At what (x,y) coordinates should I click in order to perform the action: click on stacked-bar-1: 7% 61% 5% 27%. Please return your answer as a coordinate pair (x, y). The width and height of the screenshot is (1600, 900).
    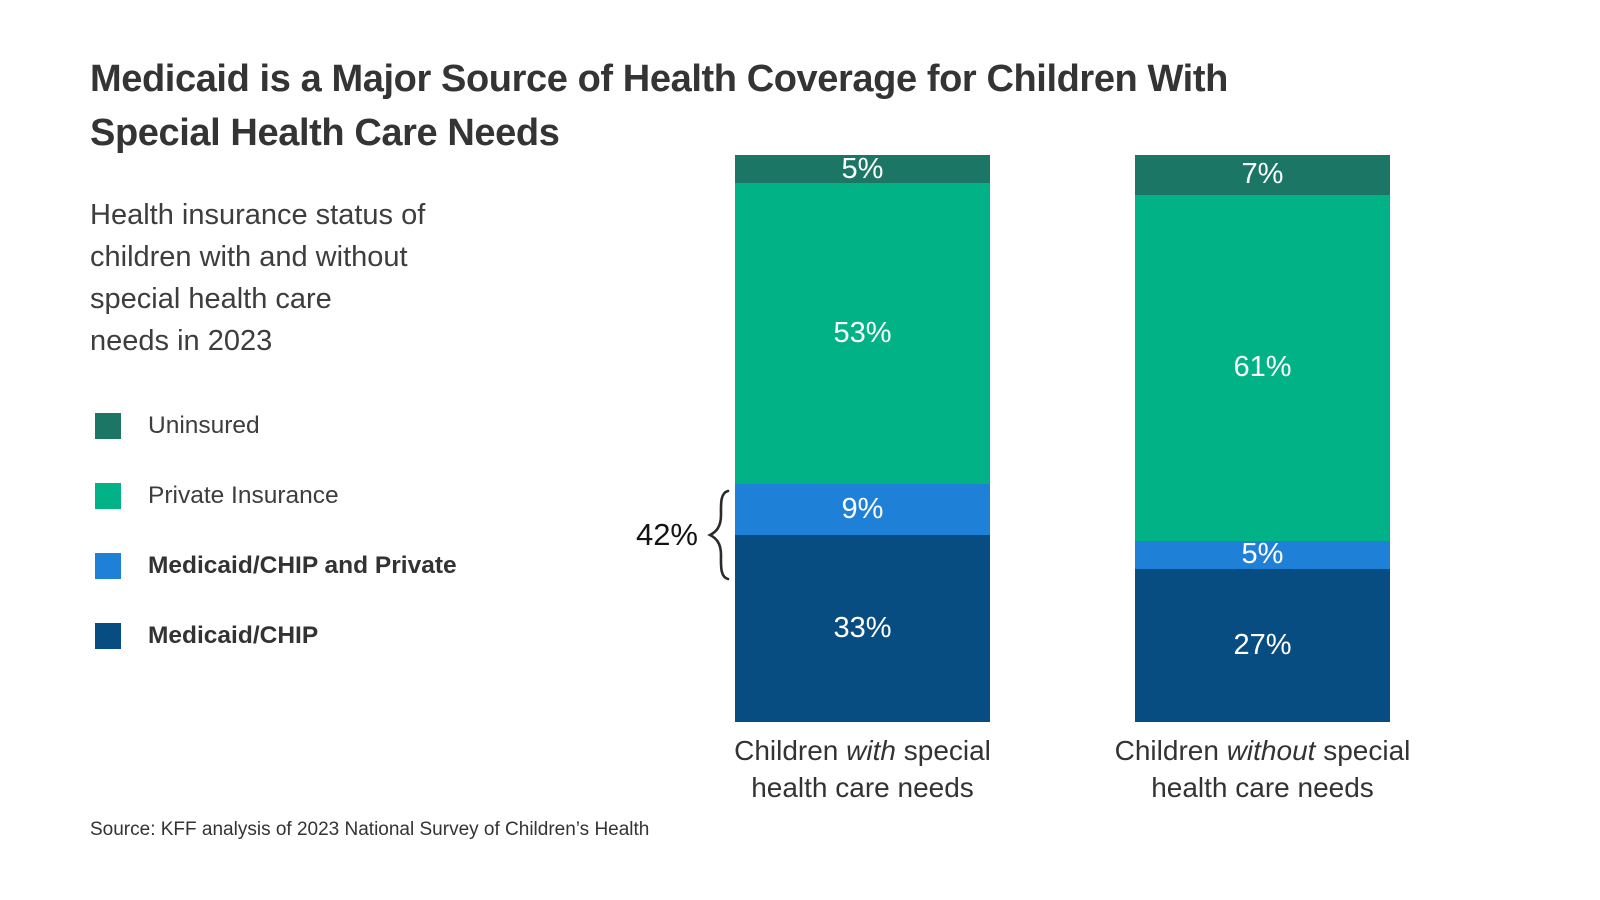
    Looking at the image, I should click on (1262, 438).